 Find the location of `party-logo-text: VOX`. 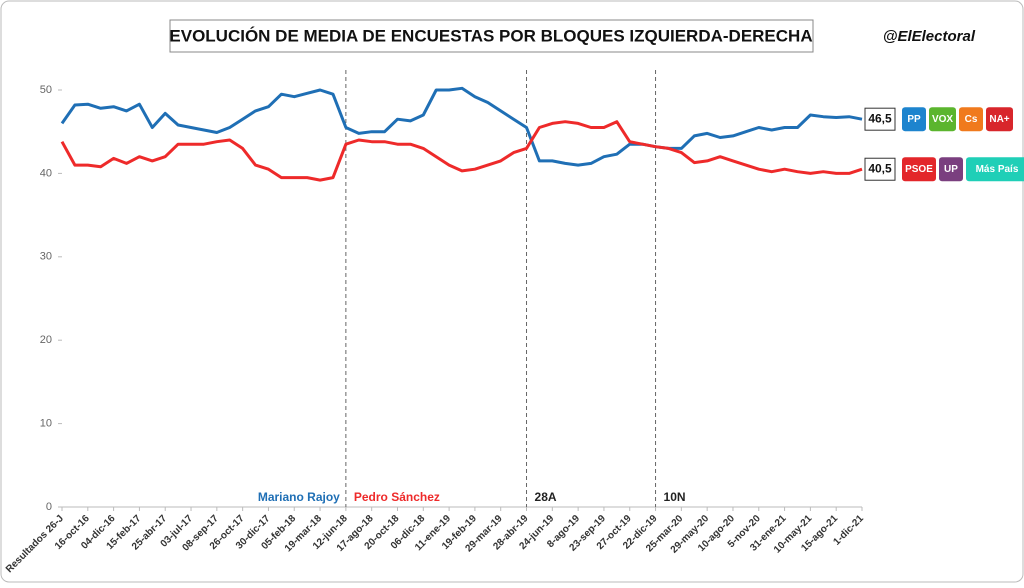

party-logo-text: VOX is located at coordinates (942, 119).